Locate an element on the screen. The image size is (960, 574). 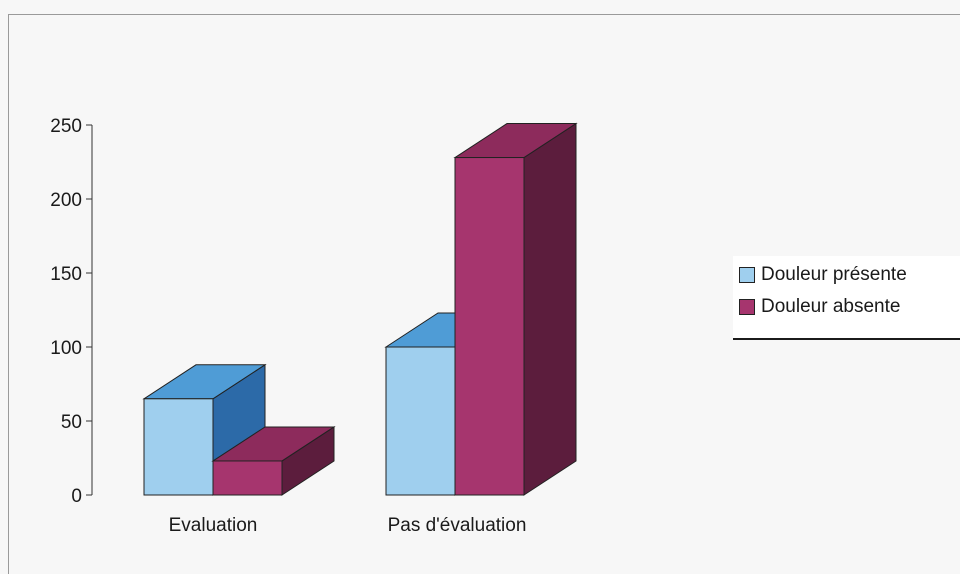
legend-swatch-present is located at coordinates (747, 275).